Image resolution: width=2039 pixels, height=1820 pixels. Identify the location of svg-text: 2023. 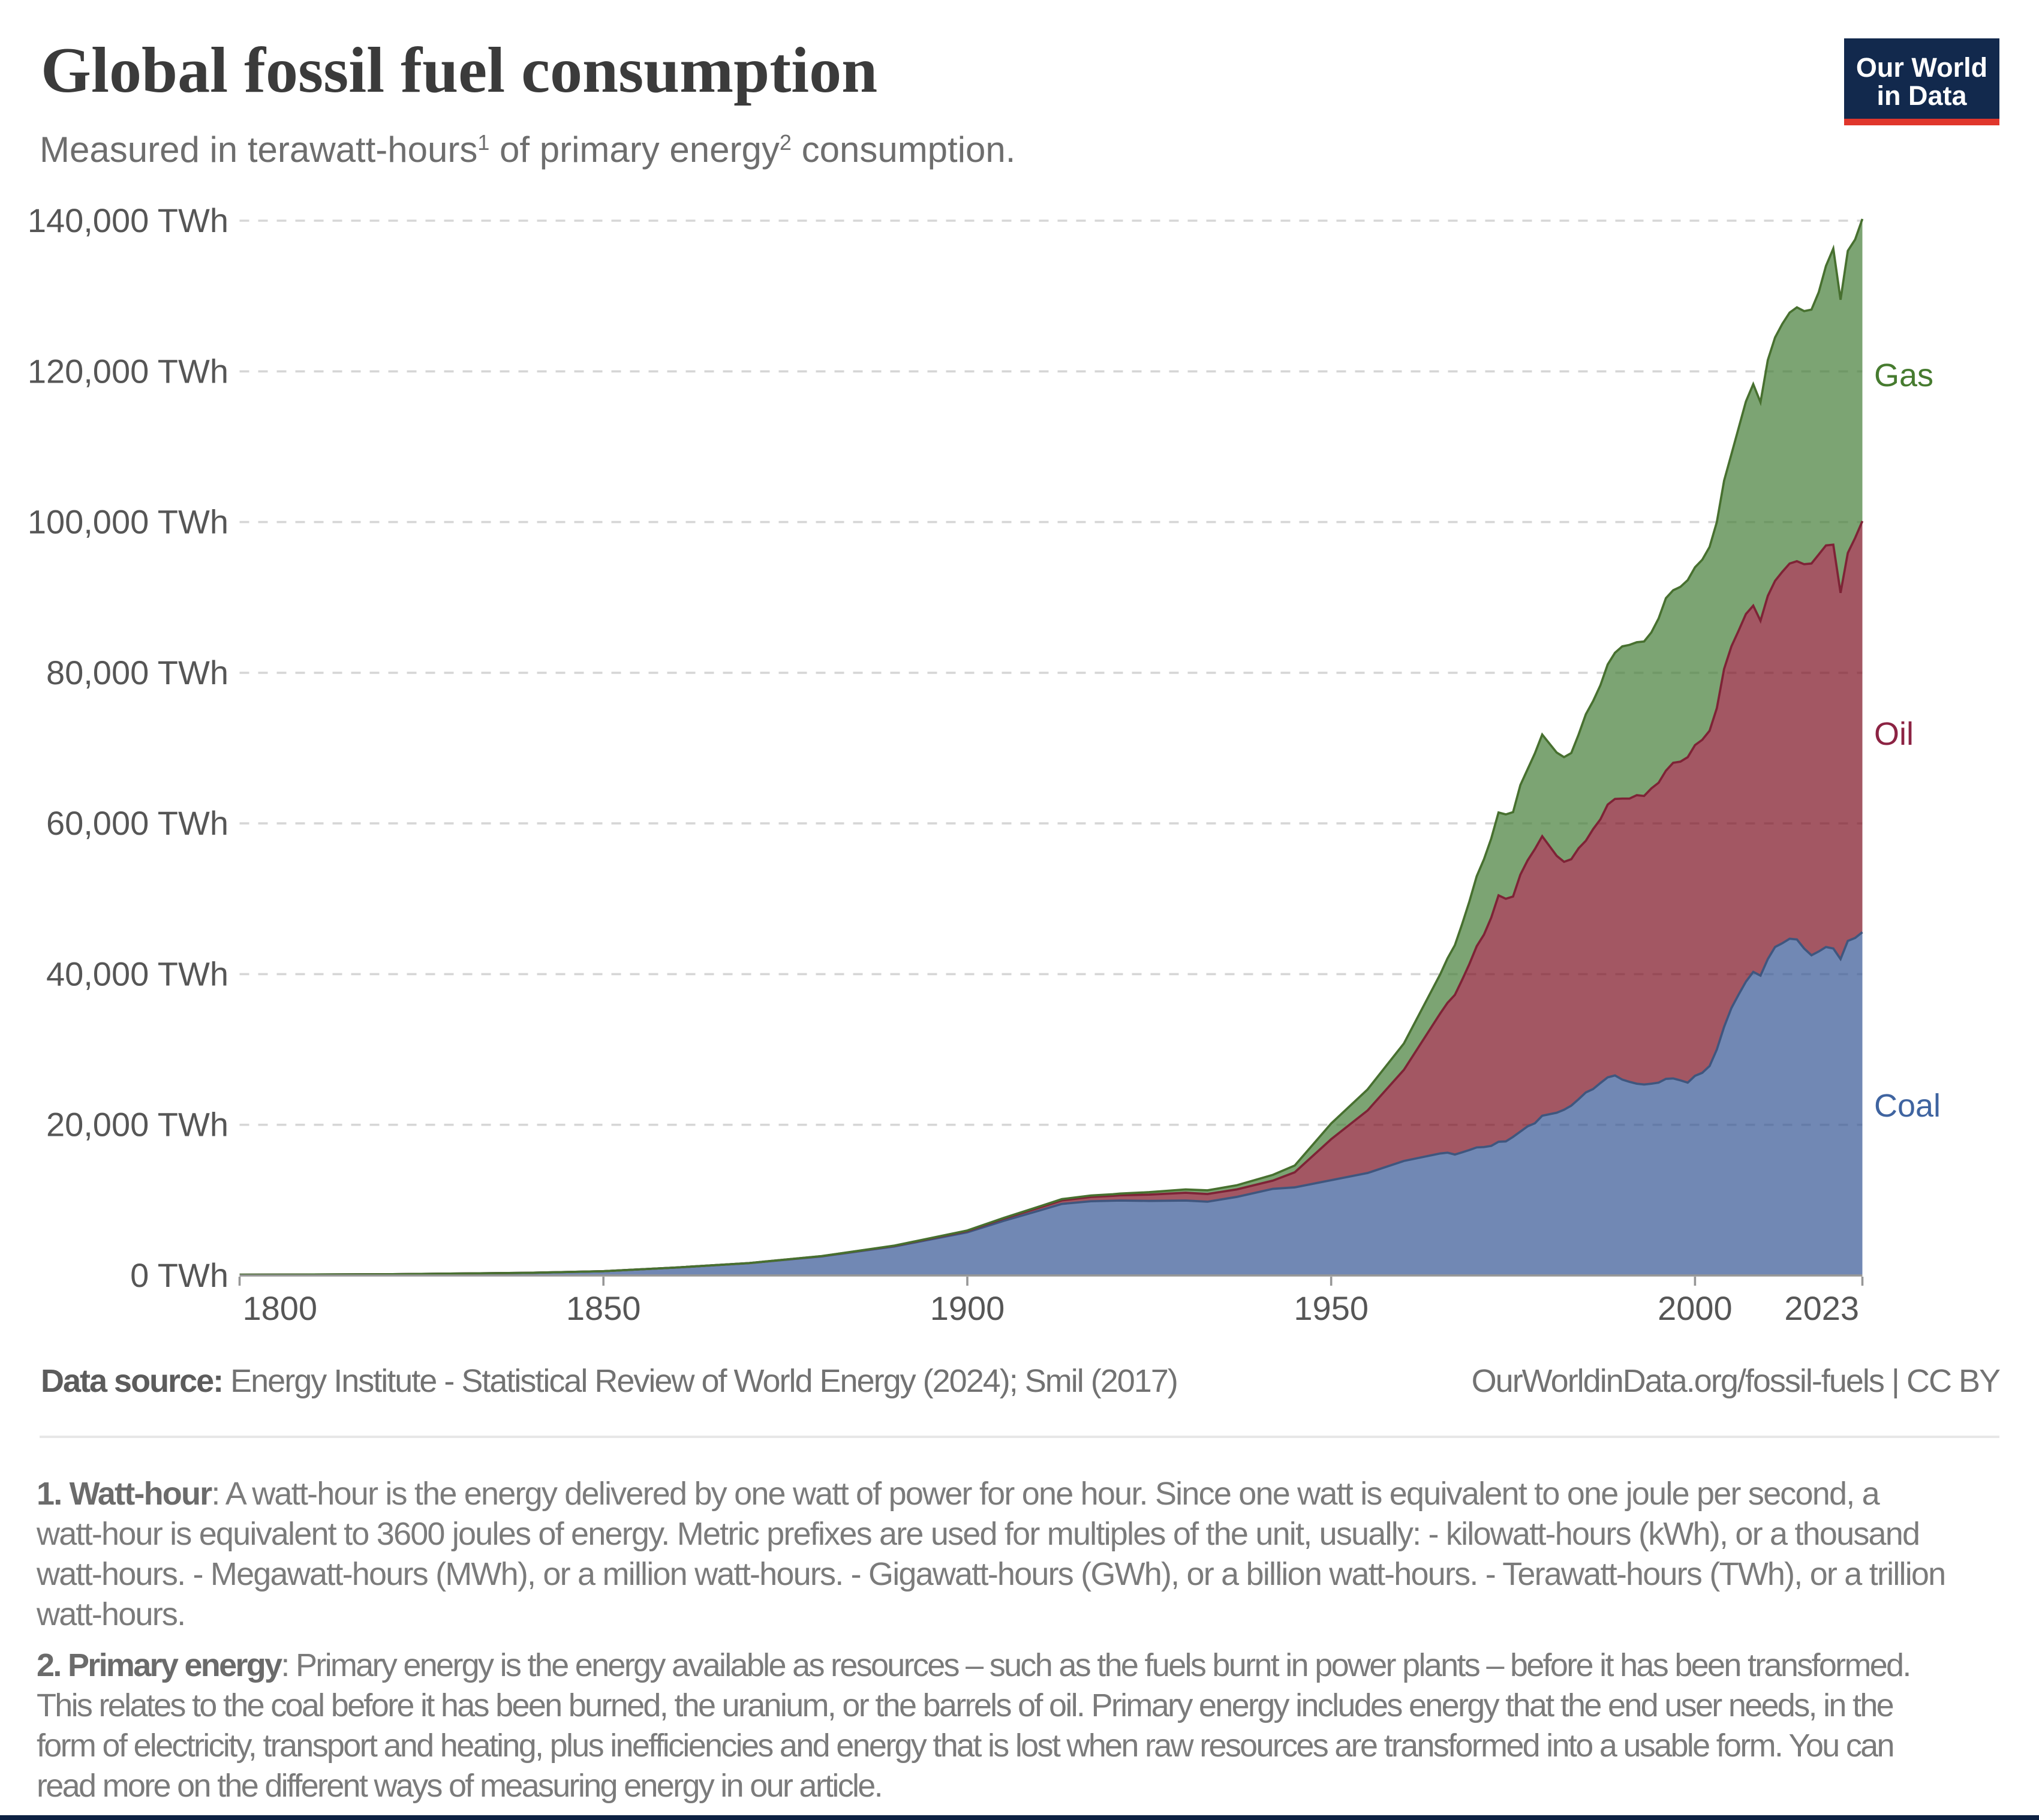
(1821, 1308).